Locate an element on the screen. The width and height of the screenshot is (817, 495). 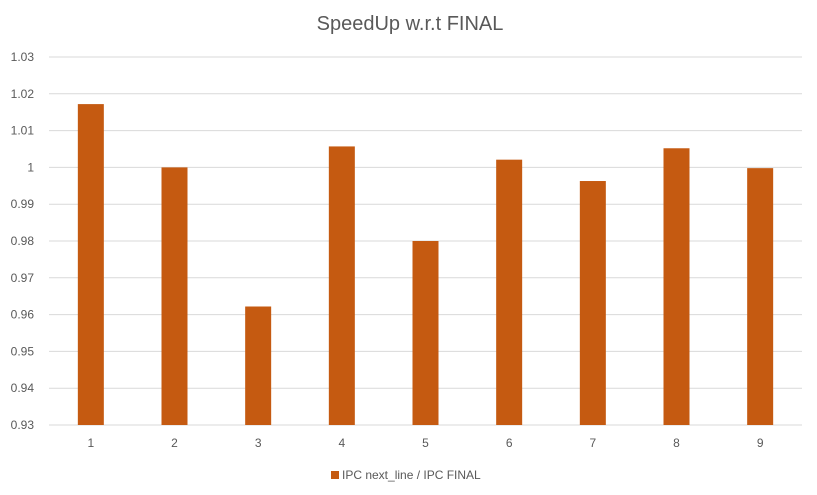
y-tick-label: 1.02 is located at coordinates (23, 94).